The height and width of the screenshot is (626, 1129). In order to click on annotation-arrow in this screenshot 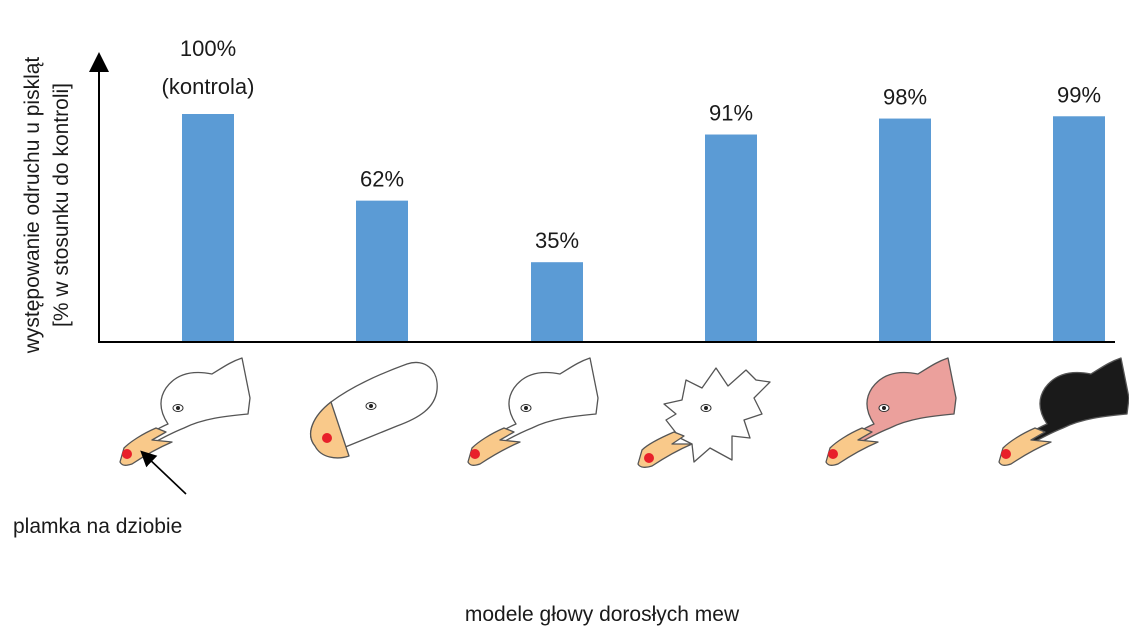, I will do `click(163, 472)`.